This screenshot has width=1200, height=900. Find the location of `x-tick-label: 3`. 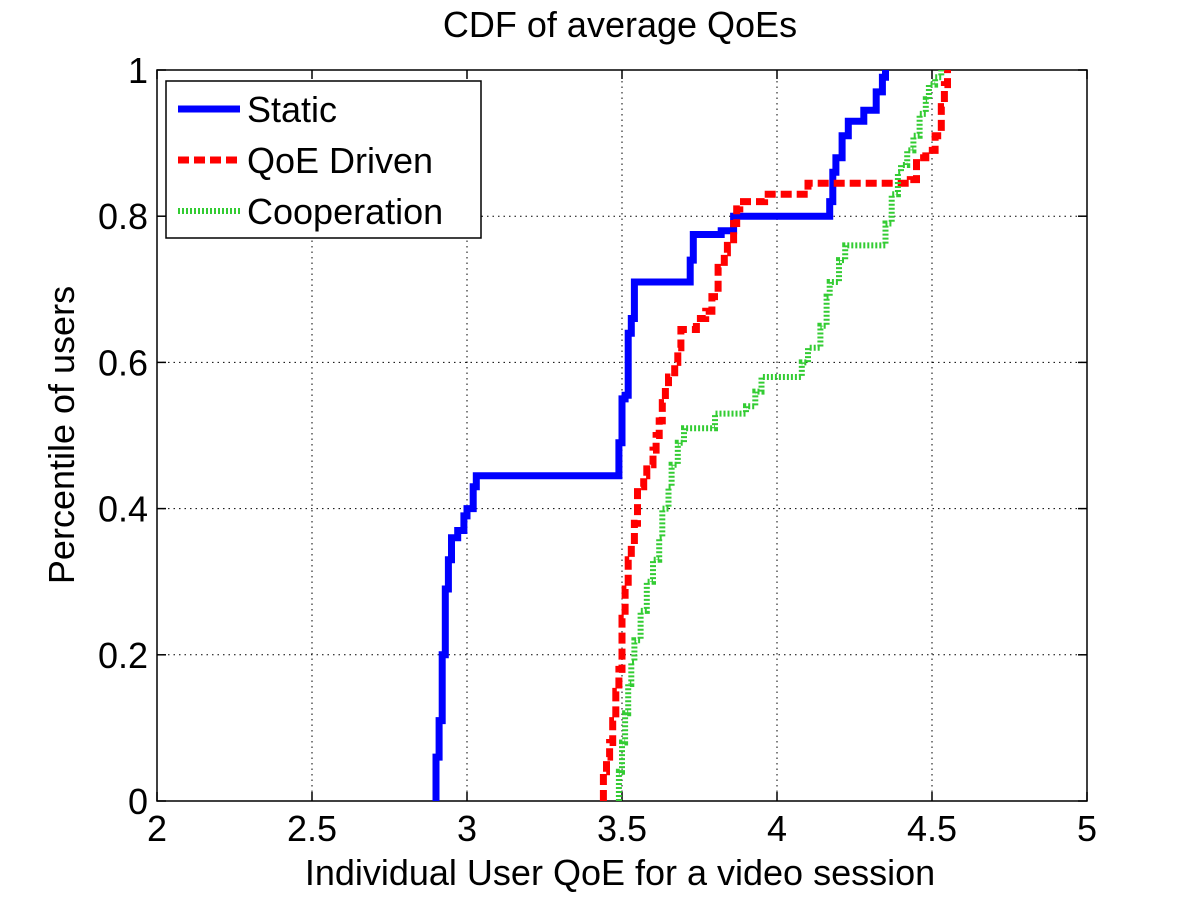

x-tick-label: 3 is located at coordinates (467, 828).